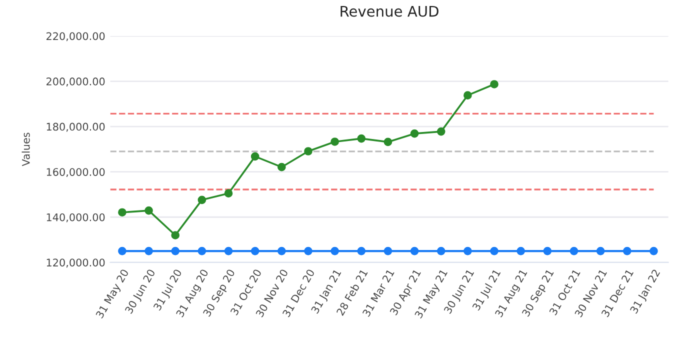 This screenshot has height=343, width=689. I want to click on chart-title: Revenue AUD, so click(389, 11).